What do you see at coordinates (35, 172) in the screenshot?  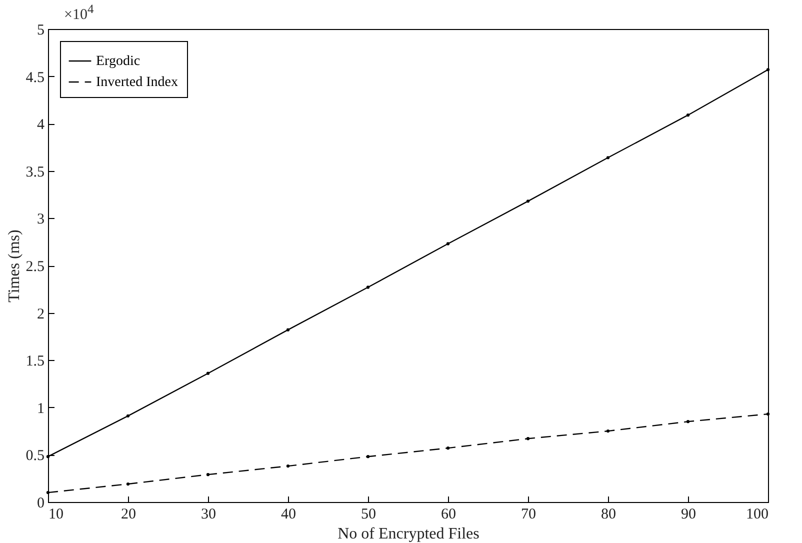 I see `y-tick-label: 3.5` at bounding box center [35, 172].